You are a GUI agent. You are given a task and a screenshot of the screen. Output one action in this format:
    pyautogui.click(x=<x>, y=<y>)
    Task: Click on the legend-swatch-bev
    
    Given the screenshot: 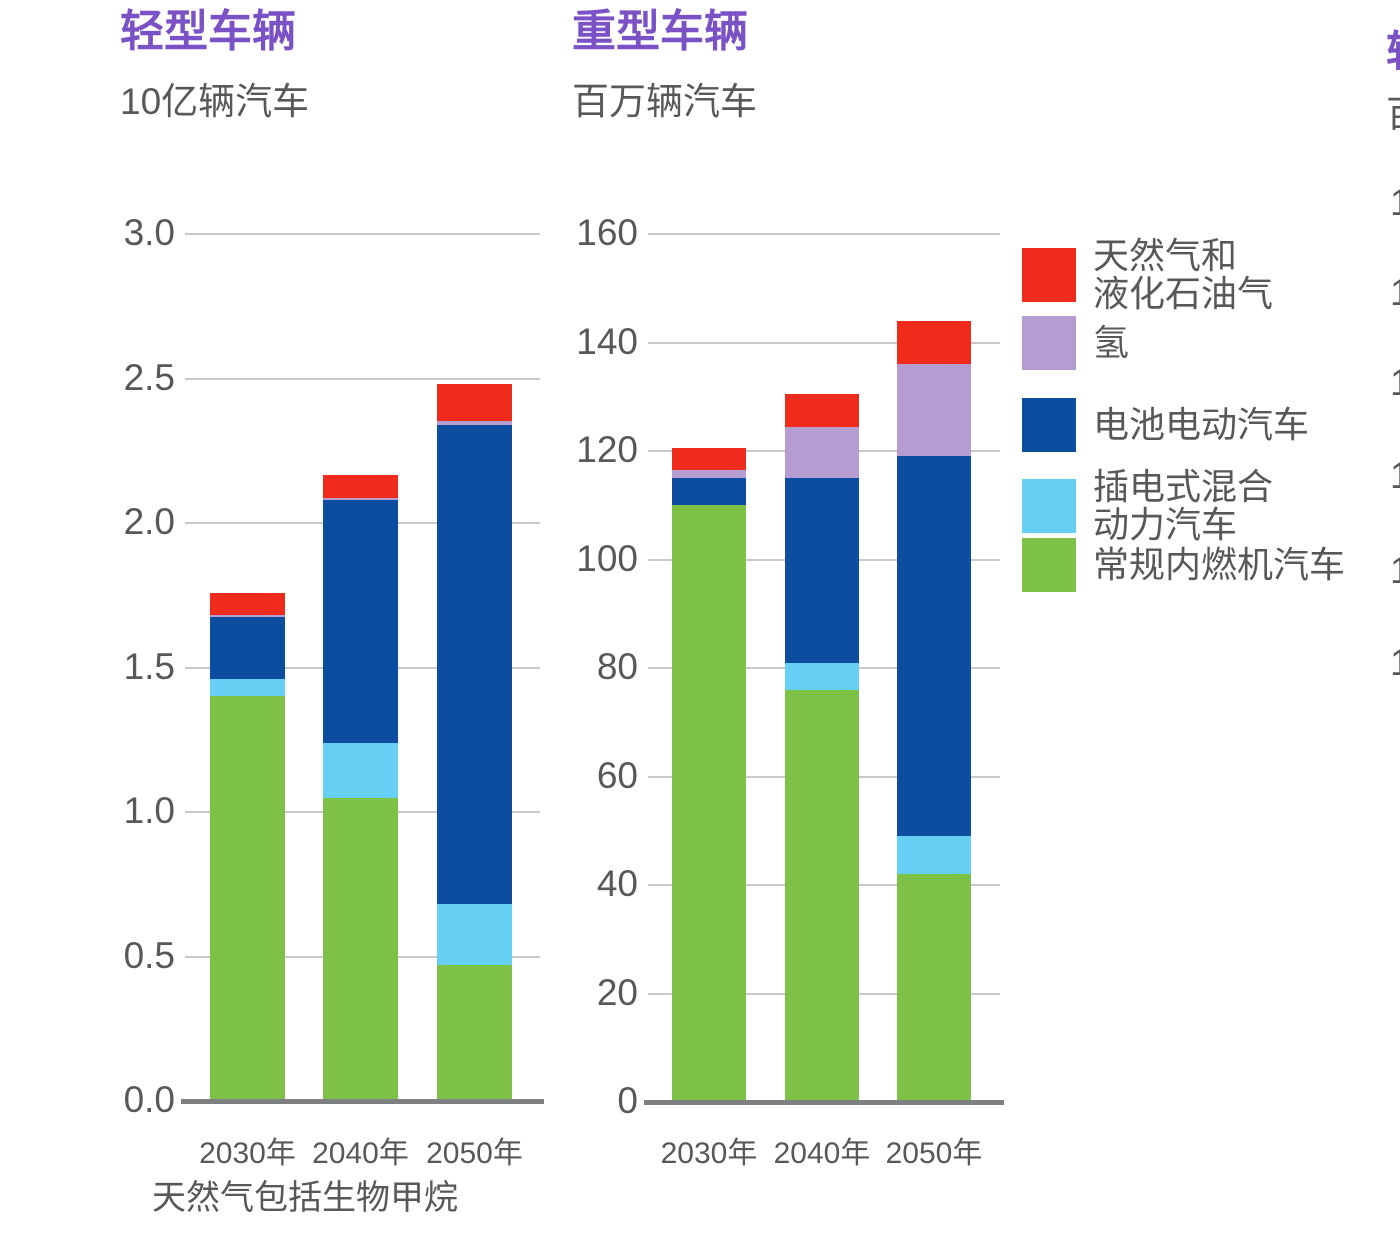 What is the action you would take?
    pyautogui.click(x=1049, y=425)
    